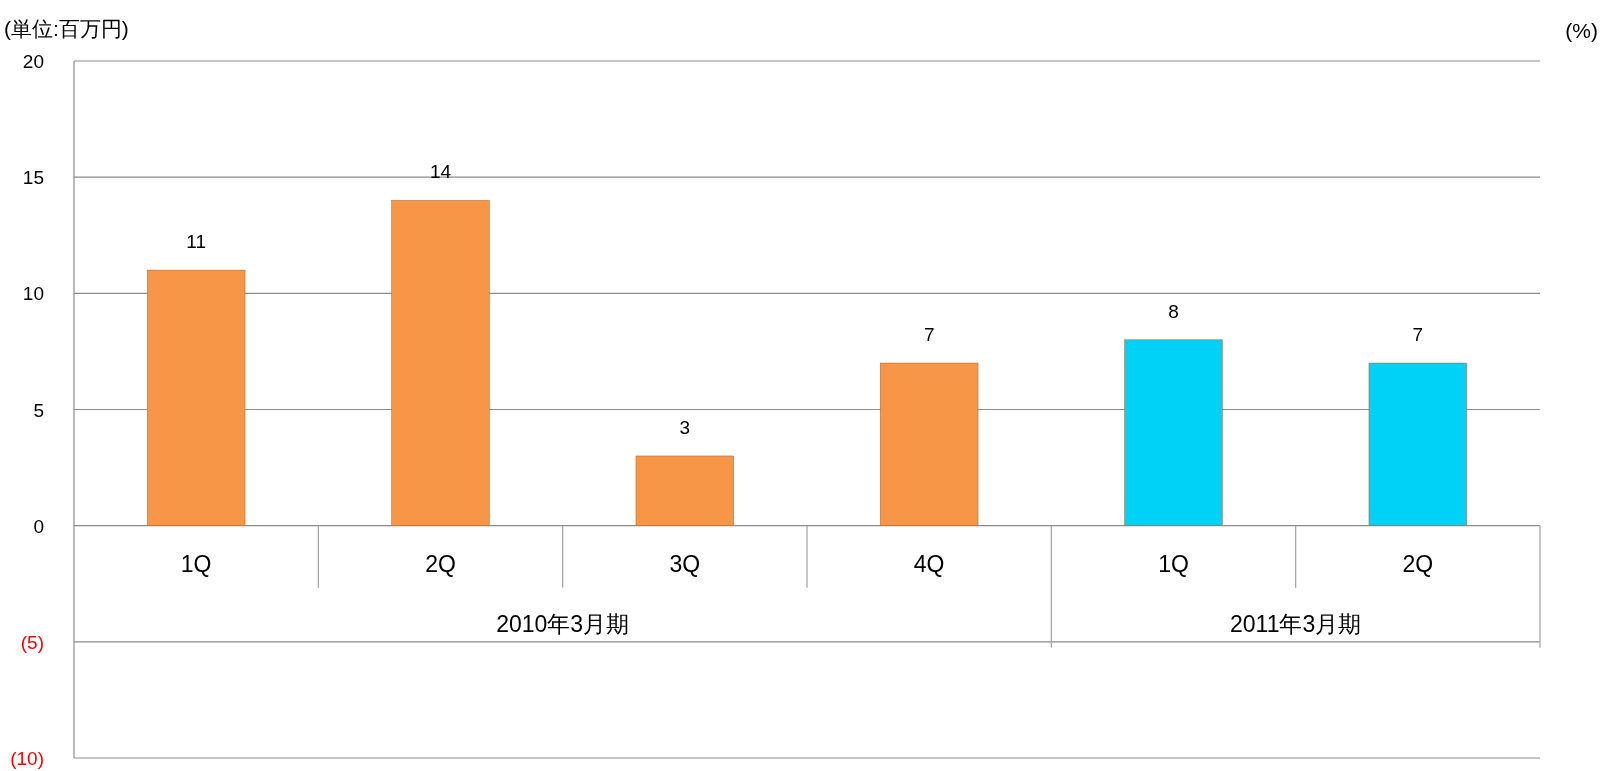  Describe the element at coordinates (1173, 311) in the screenshot. I see `data-label: 8` at that location.